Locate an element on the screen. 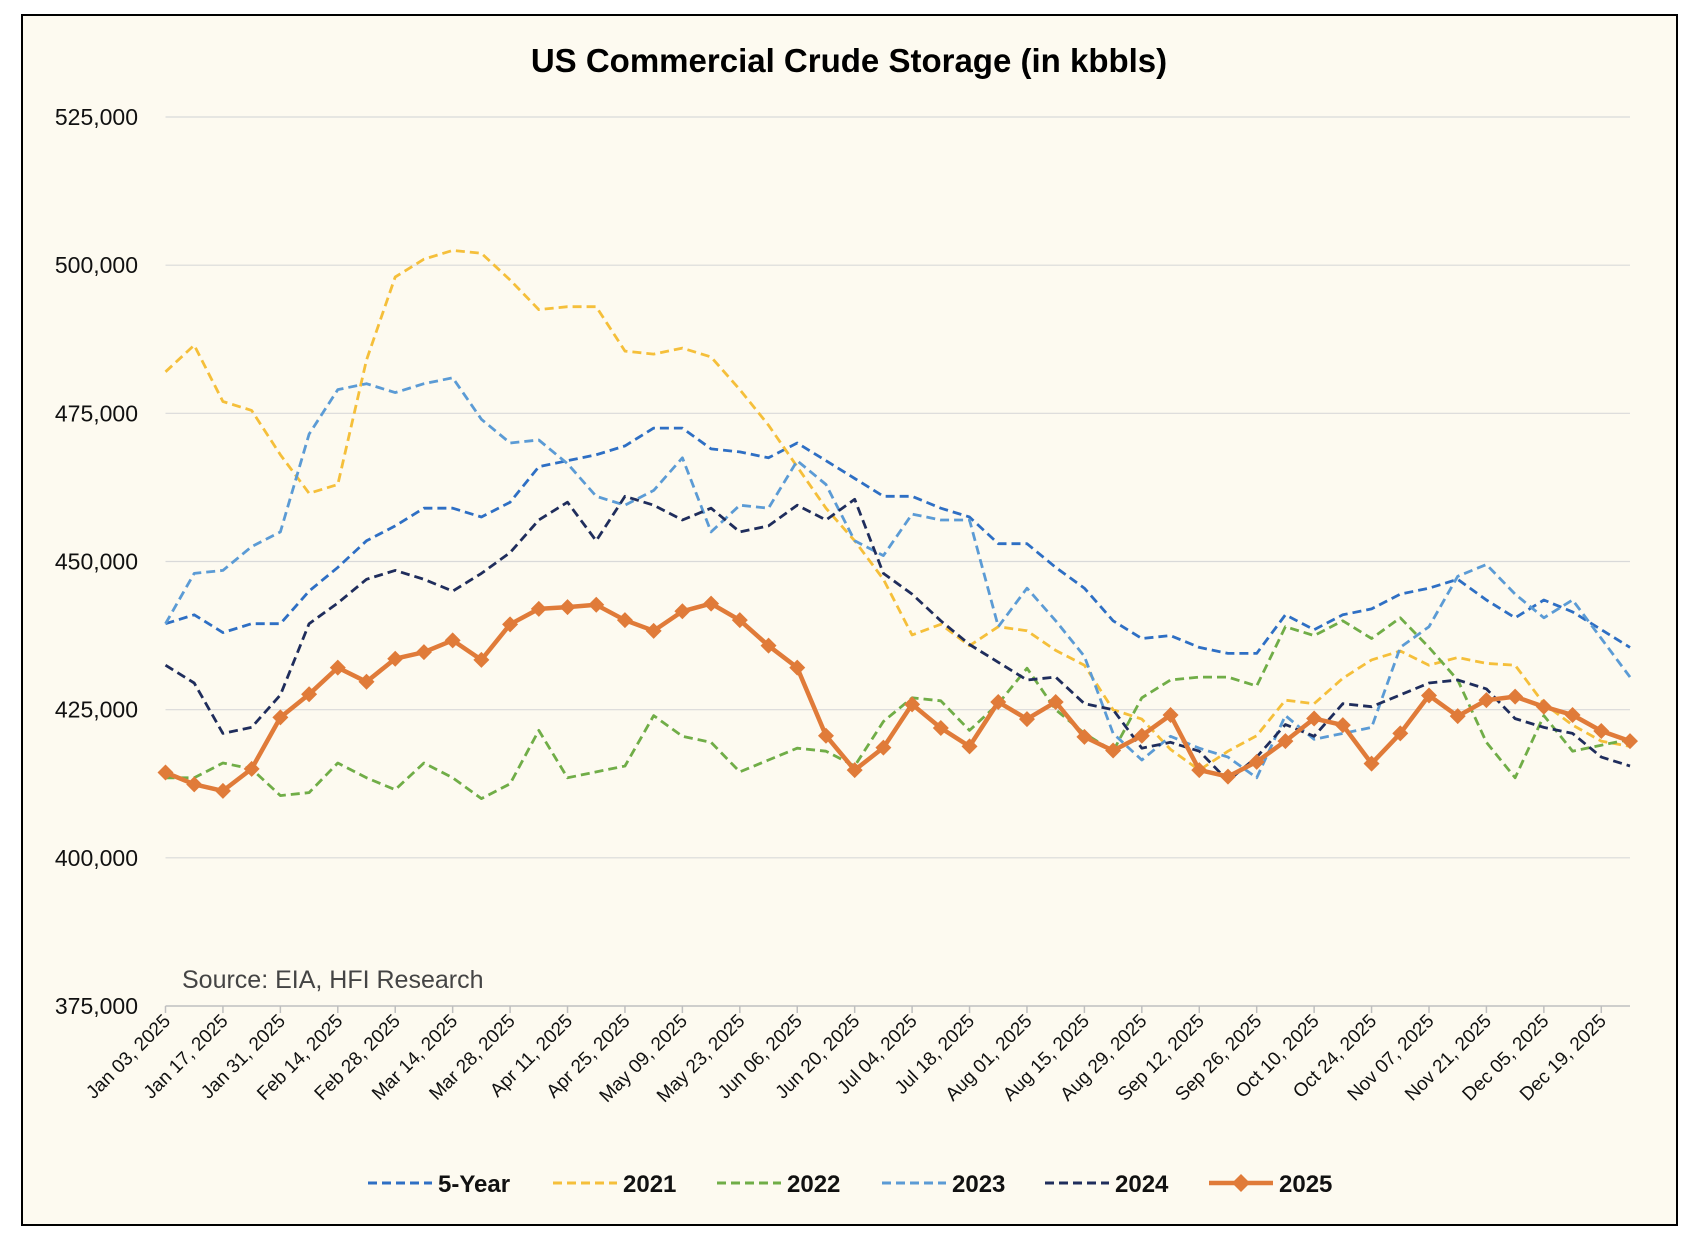  y-tick-label: 500,000 is located at coordinates (96, 265).